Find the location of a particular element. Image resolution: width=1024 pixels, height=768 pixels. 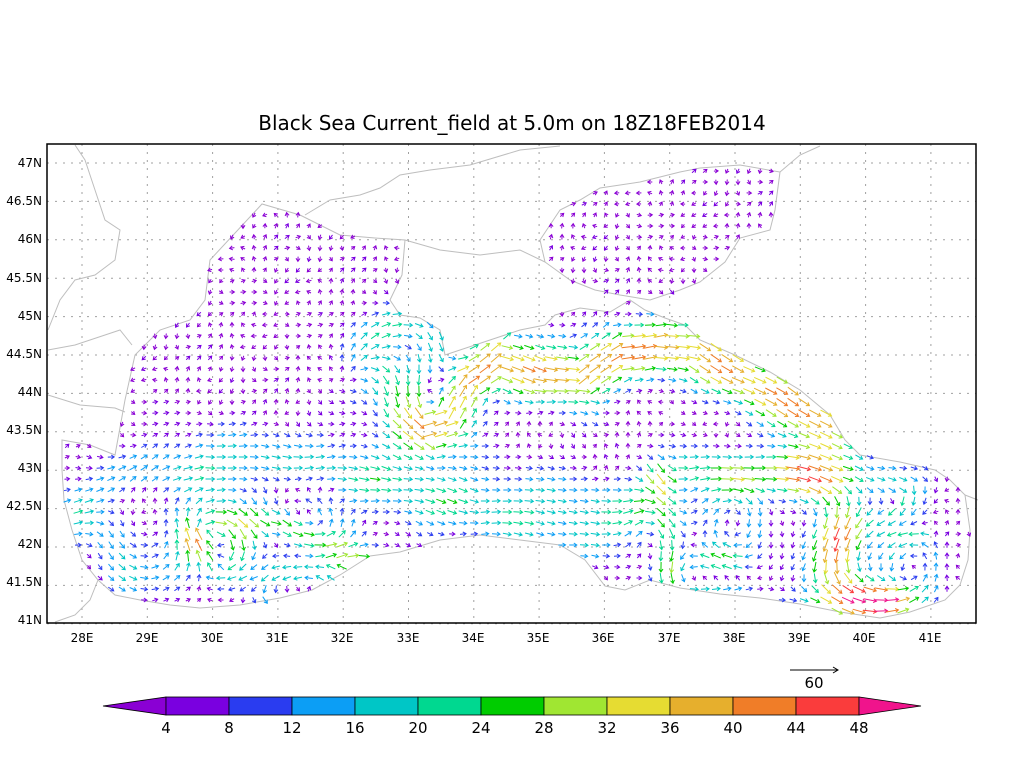

lat-label-42-5n: 42.5N is located at coordinates (24, 506).